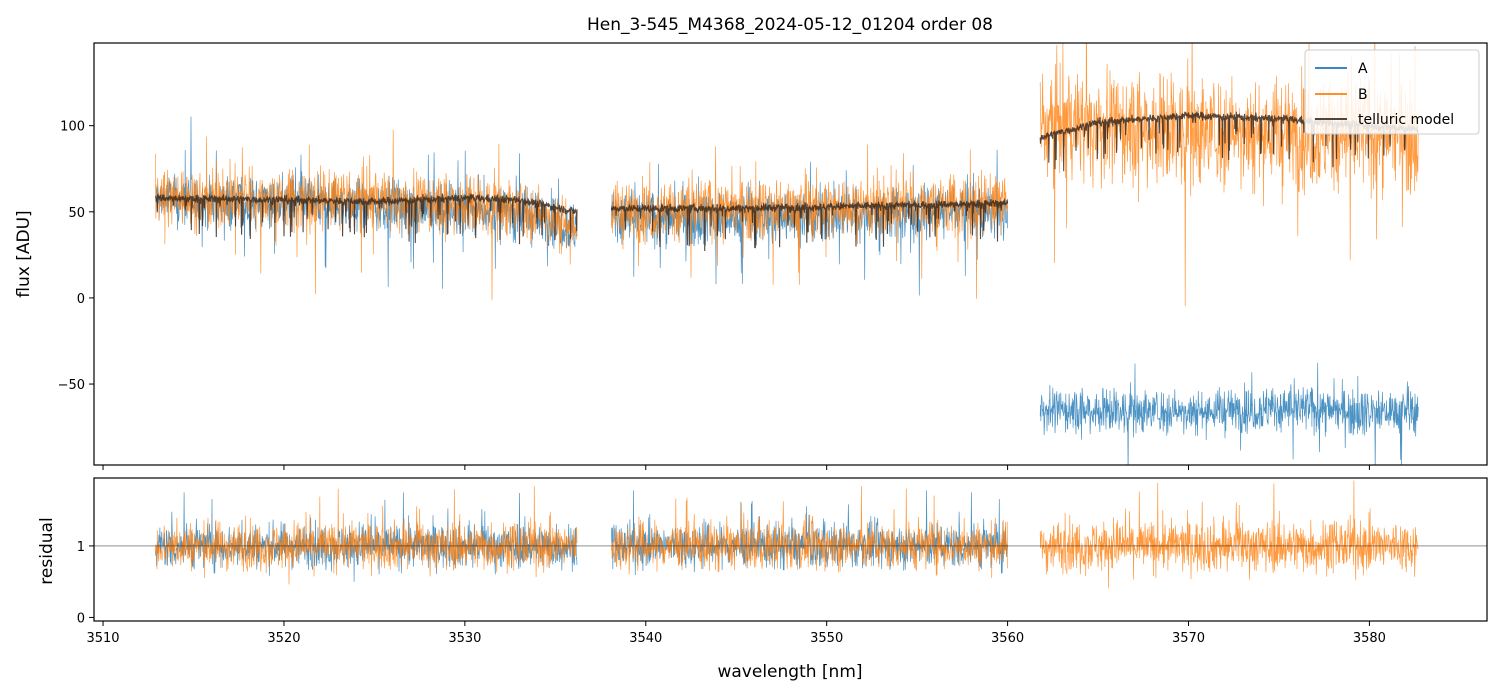 This screenshot has height=696, width=1502. Describe the element at coordinates (283, 638) in the screenshot. I see `residual-x-tick-label: 3520` at that location.